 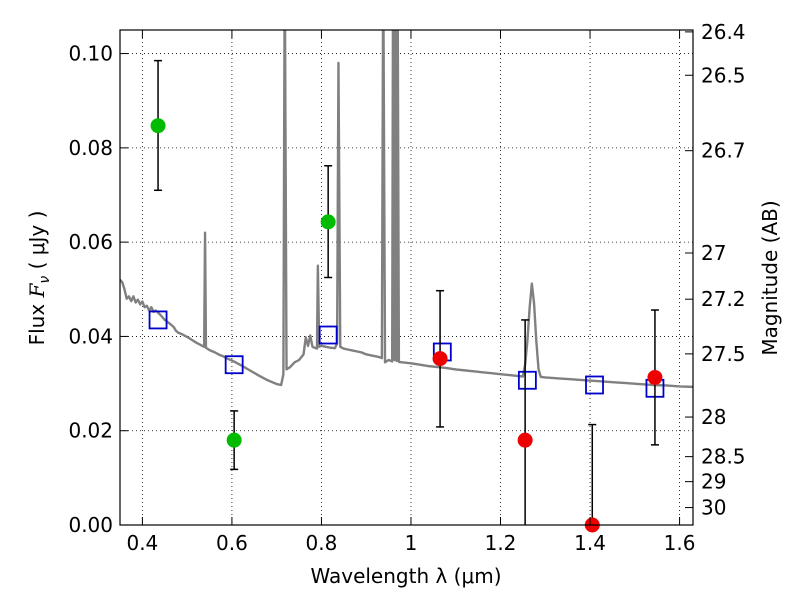 What do you see at coordinates (90, 242) in the screenshot?
I see `y-tick-label: 0.06` at bounding box center [90, 242].